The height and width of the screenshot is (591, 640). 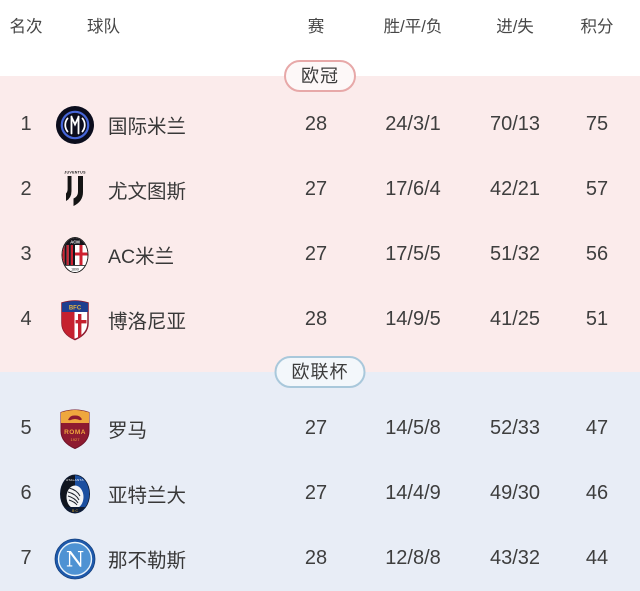 I want to click on table-row: 4 BFC 博洛尼亚 28 14/9/5 41/25 51, so click(x=320, y=319).